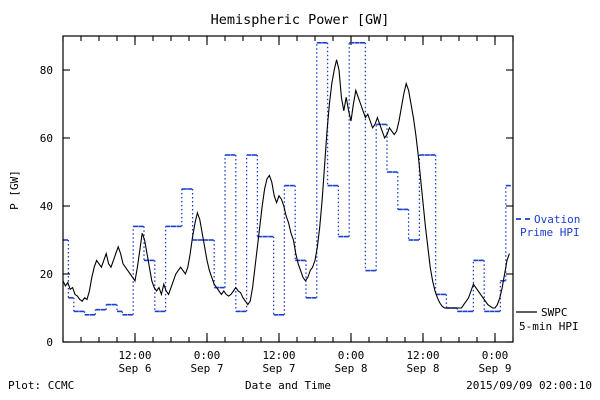 This screenshot has width=600, height=400. I want to click on x-axis-title: Date and Time, so click(288, 385).